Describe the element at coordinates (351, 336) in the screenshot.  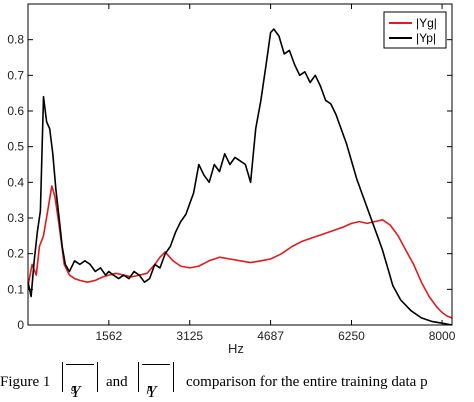
I see `x-tick-label: 6250` at that location.